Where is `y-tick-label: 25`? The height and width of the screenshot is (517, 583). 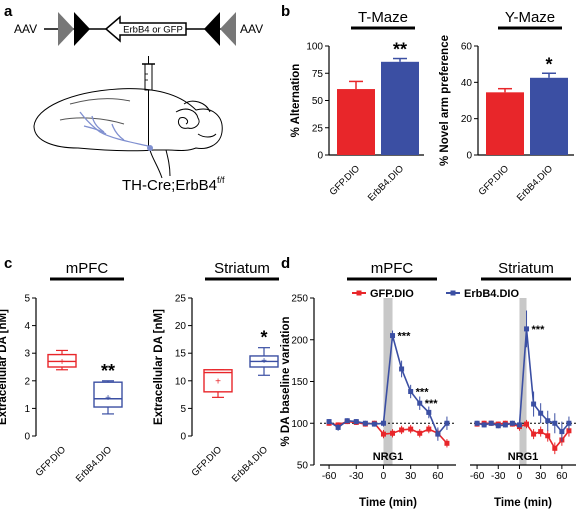 y-tick-label: 25 is located at coordinates (181, 299).